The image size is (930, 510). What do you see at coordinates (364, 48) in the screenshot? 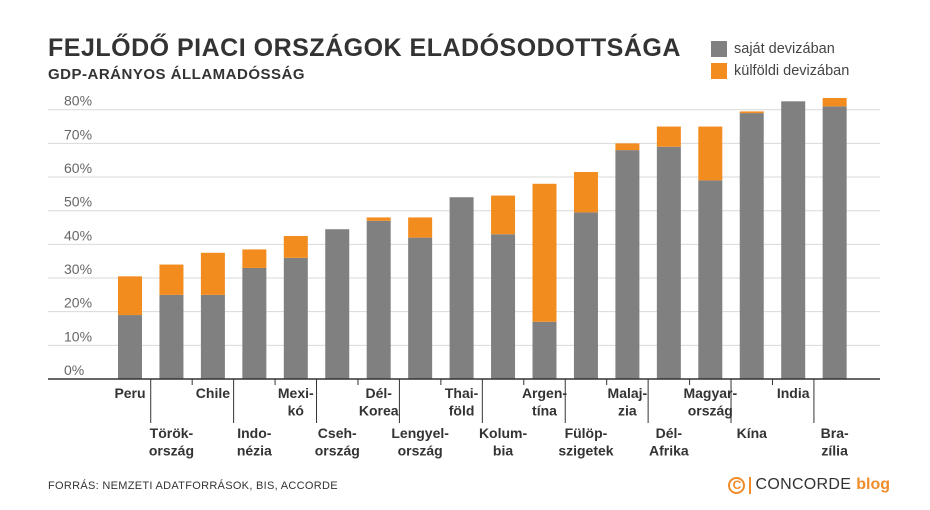
I see `chart-title: FEJLŐDŐ PIACI ORSZÁGOK ELADÓSODOTTSÁGA` at bounding box center [364, 48].